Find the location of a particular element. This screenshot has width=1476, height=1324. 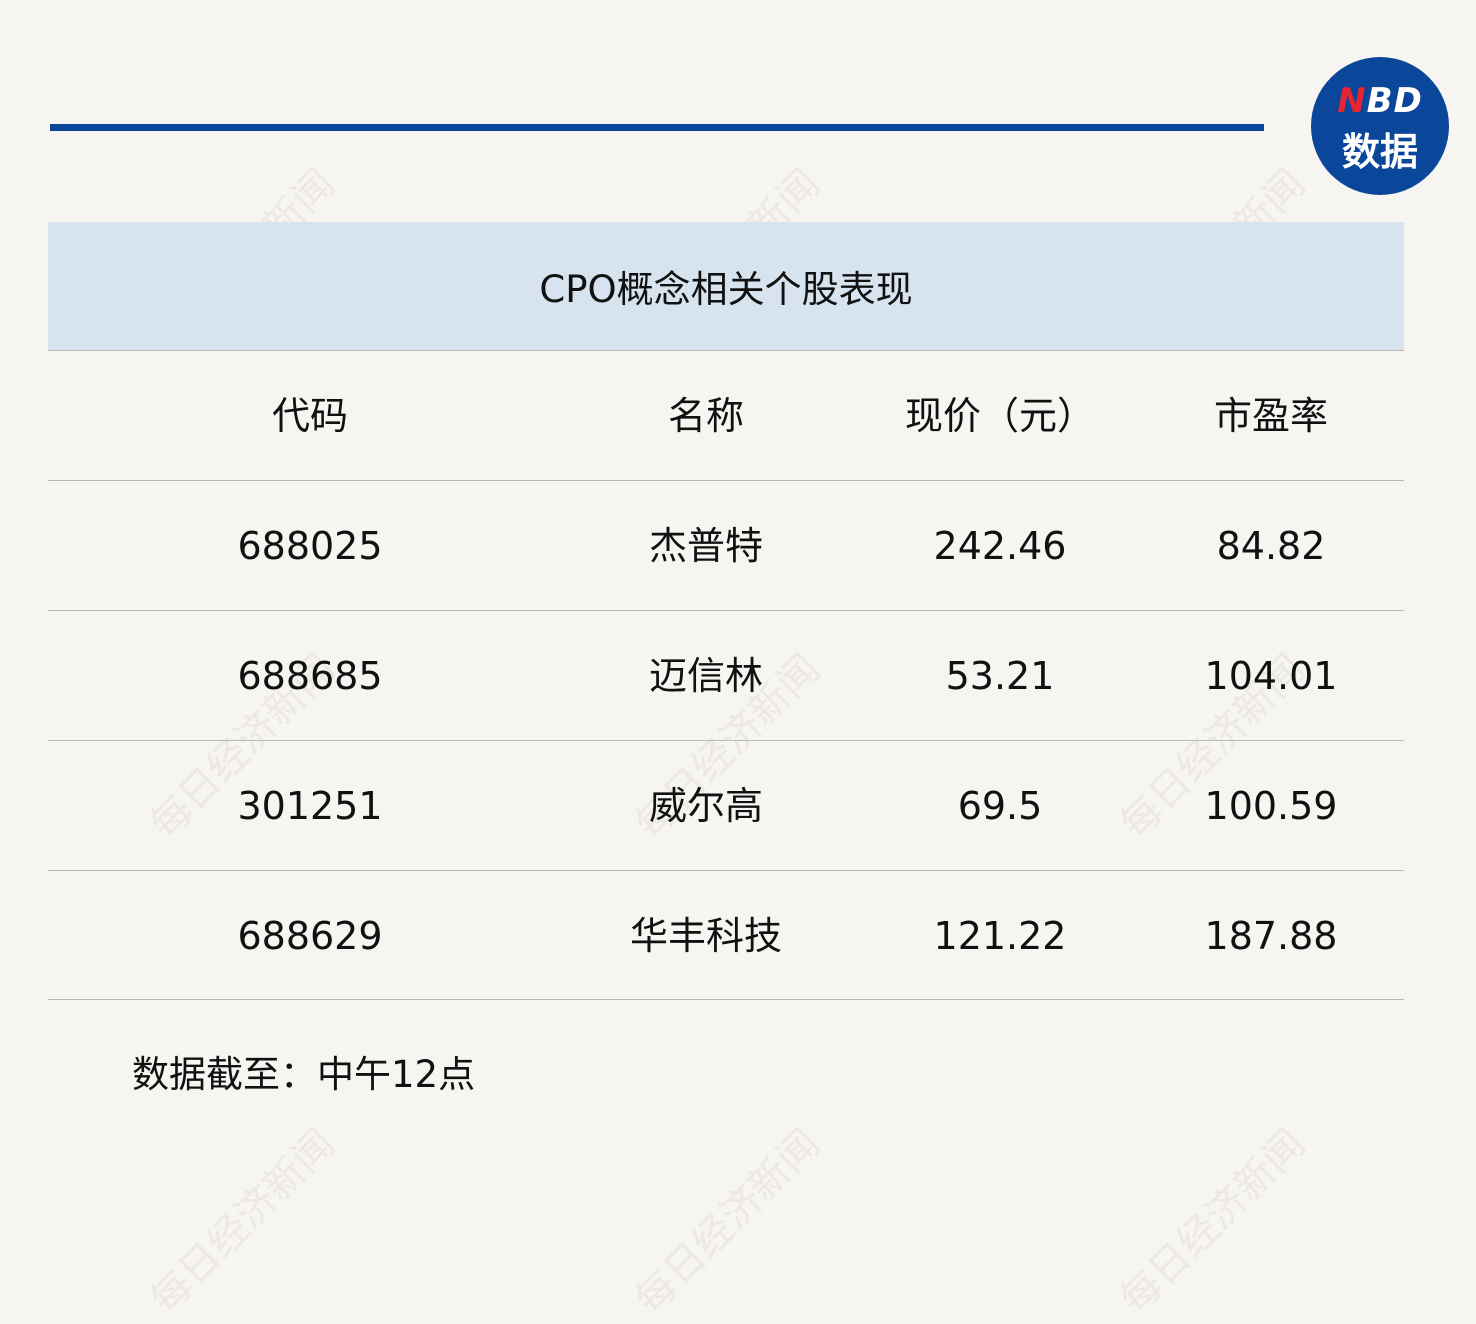

table-header-row: 代码 名称 现价（元） 市盈率 is located at coordinates (726, 415).